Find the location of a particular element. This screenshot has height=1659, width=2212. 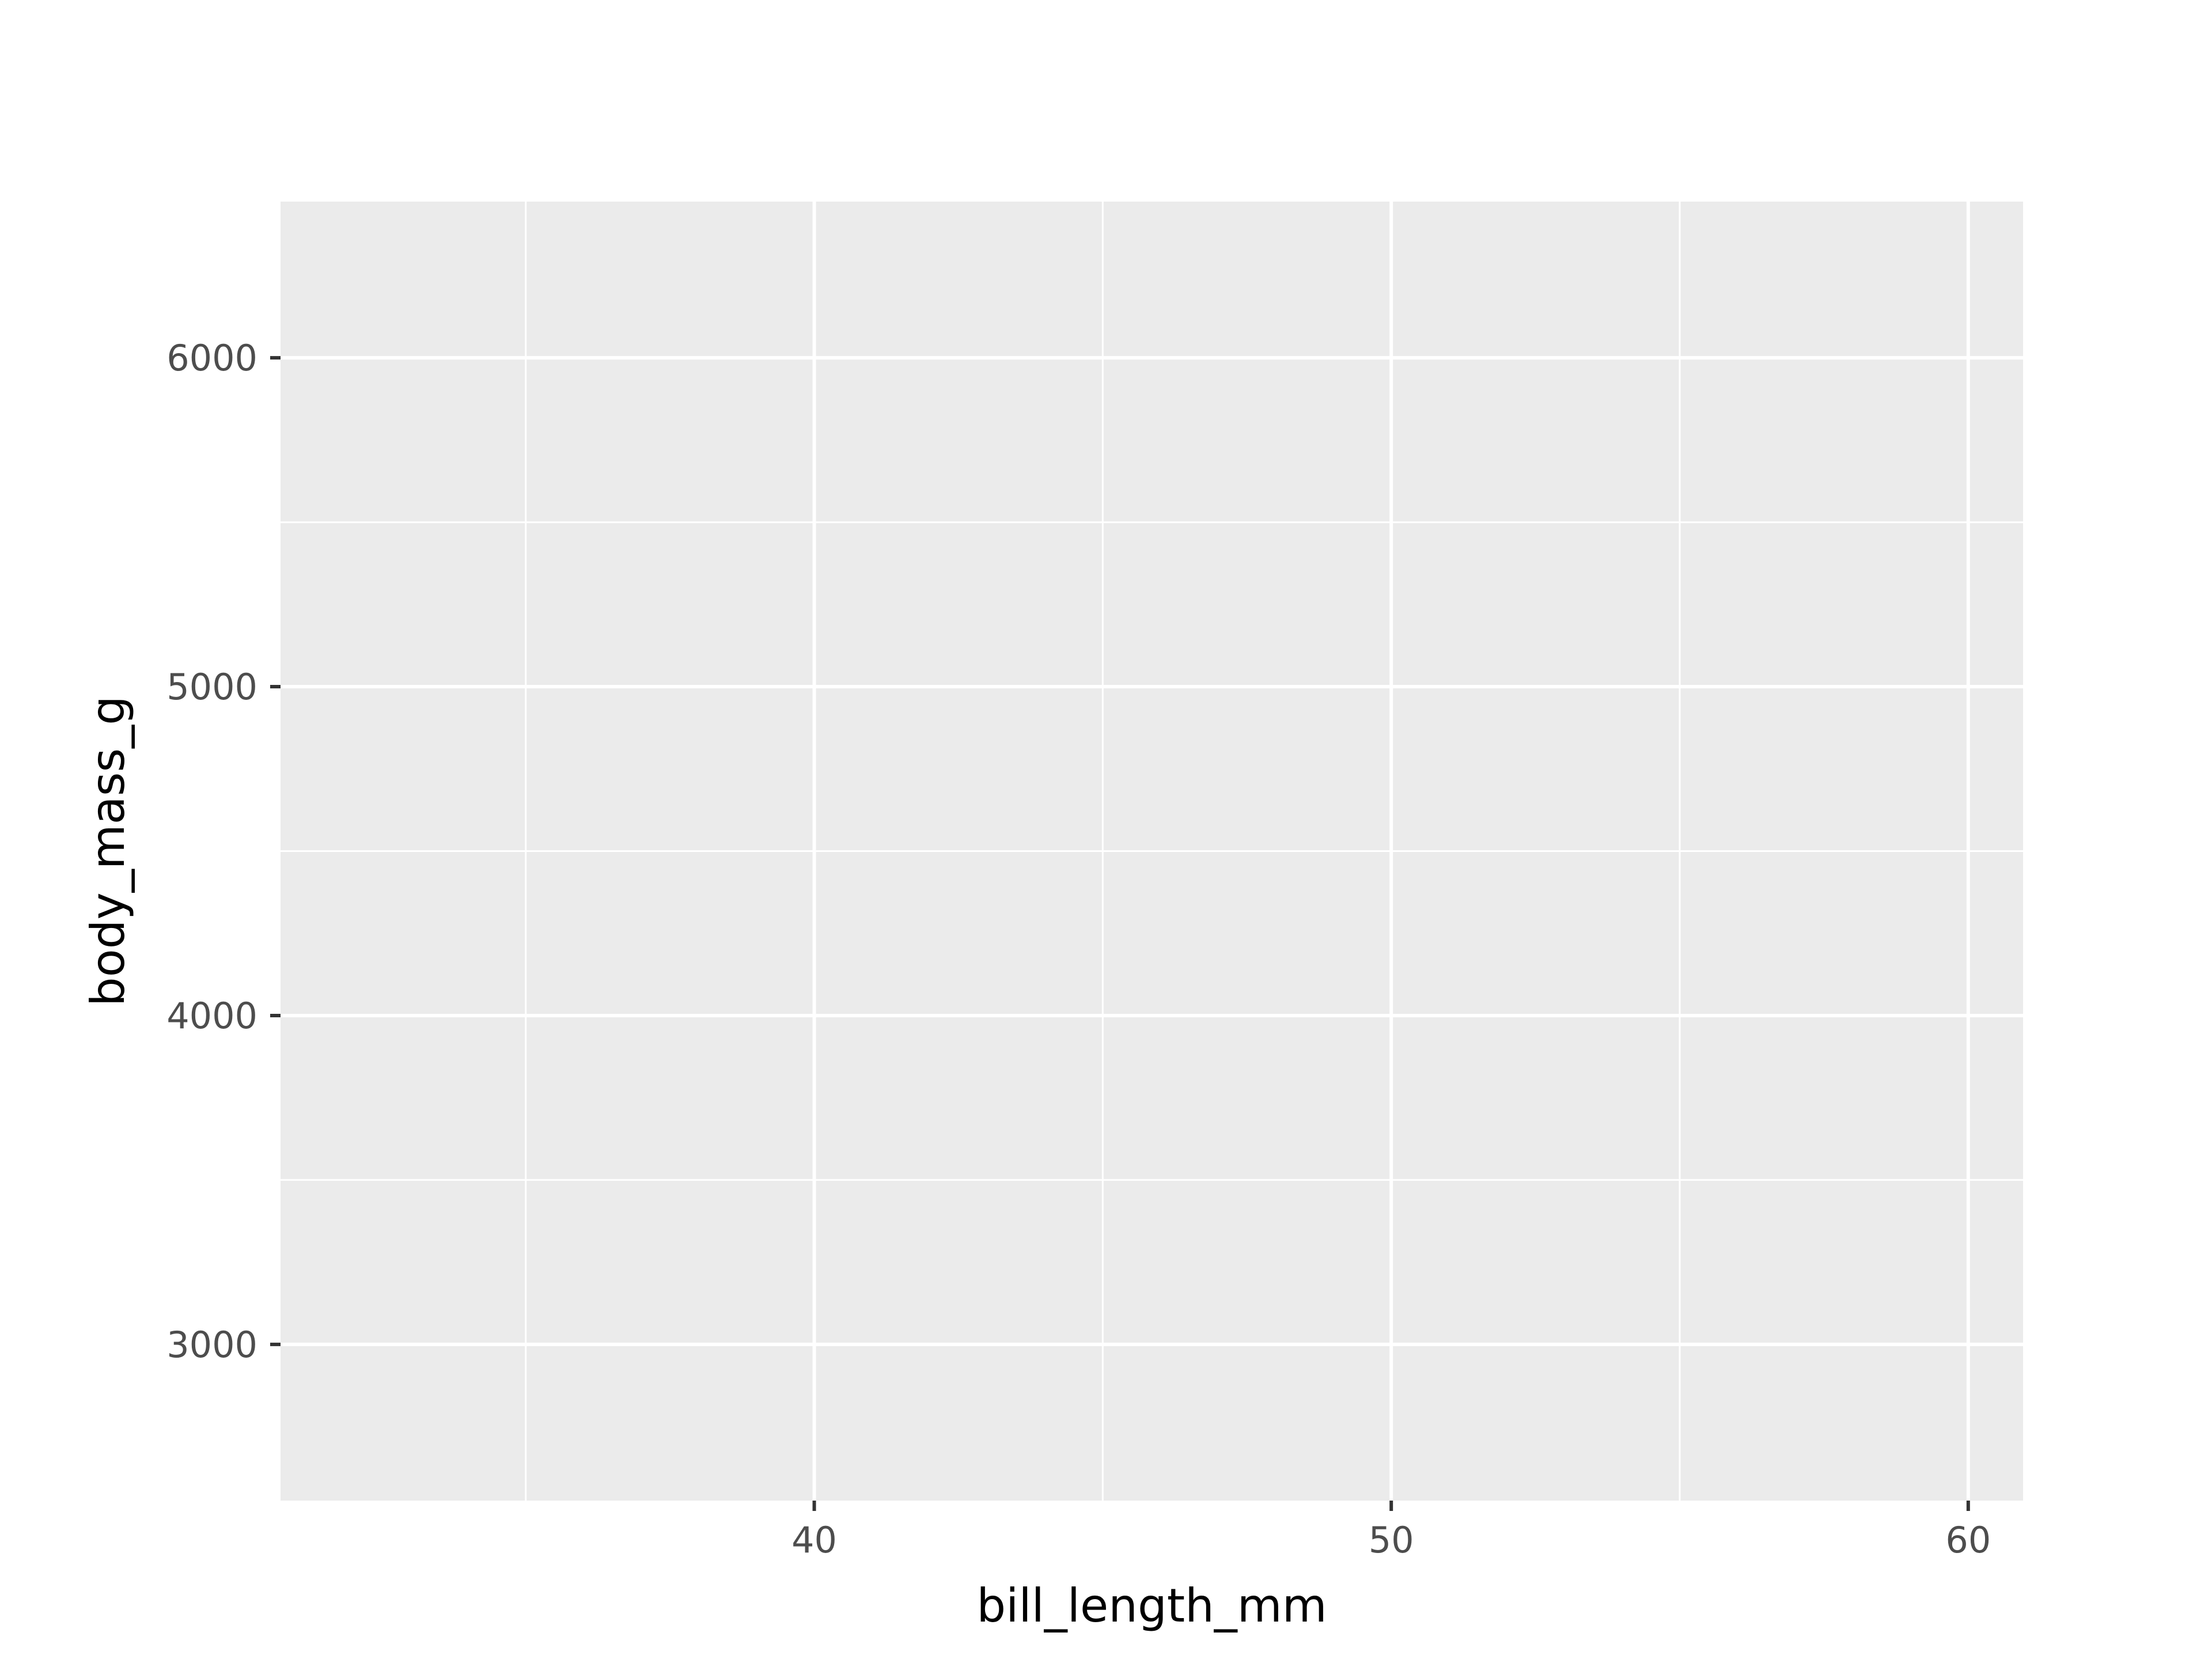

y-tick-label: 6000 is located at coordinates (211, 358).